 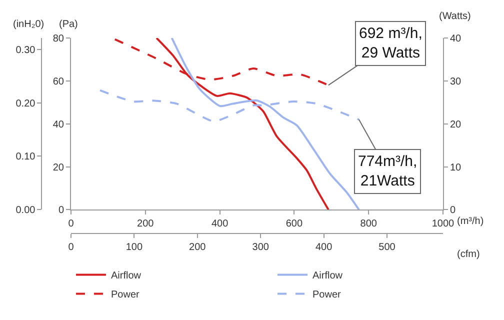 I want to click on annotation: 774m³/h, 21Watts, so click(x=388, y=171).